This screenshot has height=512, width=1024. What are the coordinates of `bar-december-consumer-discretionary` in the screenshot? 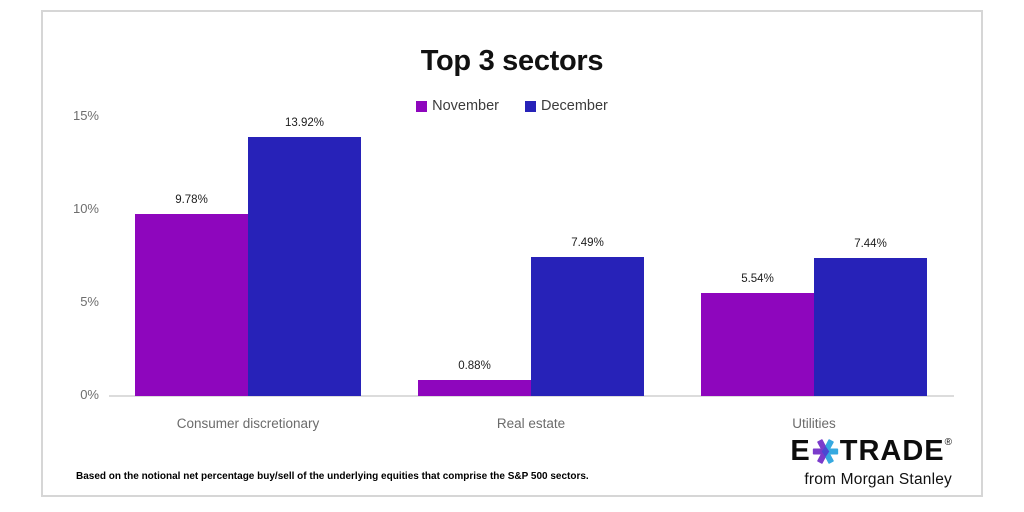 It's located at (304, 266).